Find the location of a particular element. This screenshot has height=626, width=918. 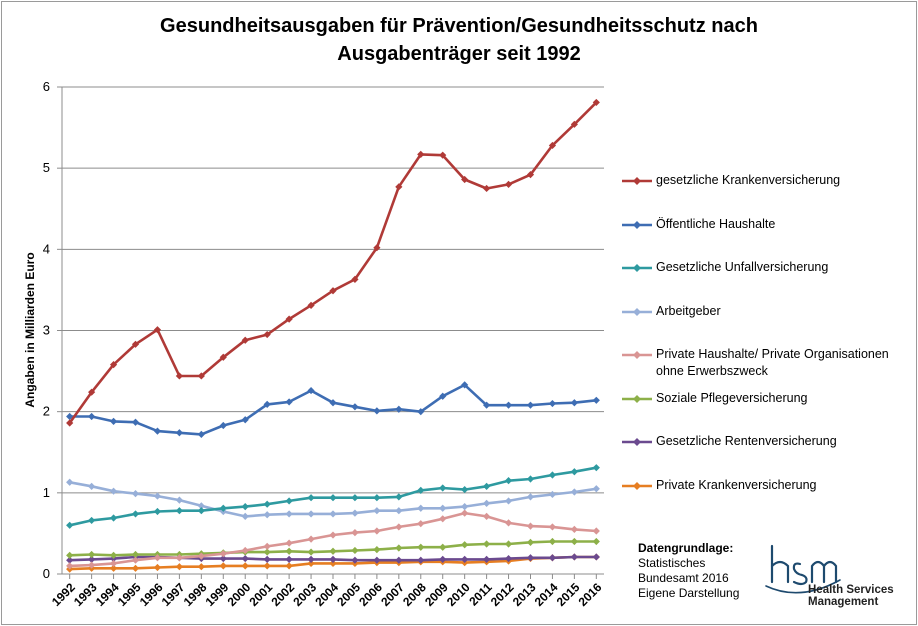

x-tick-label: 1992 is located at coordinates (63, 594).